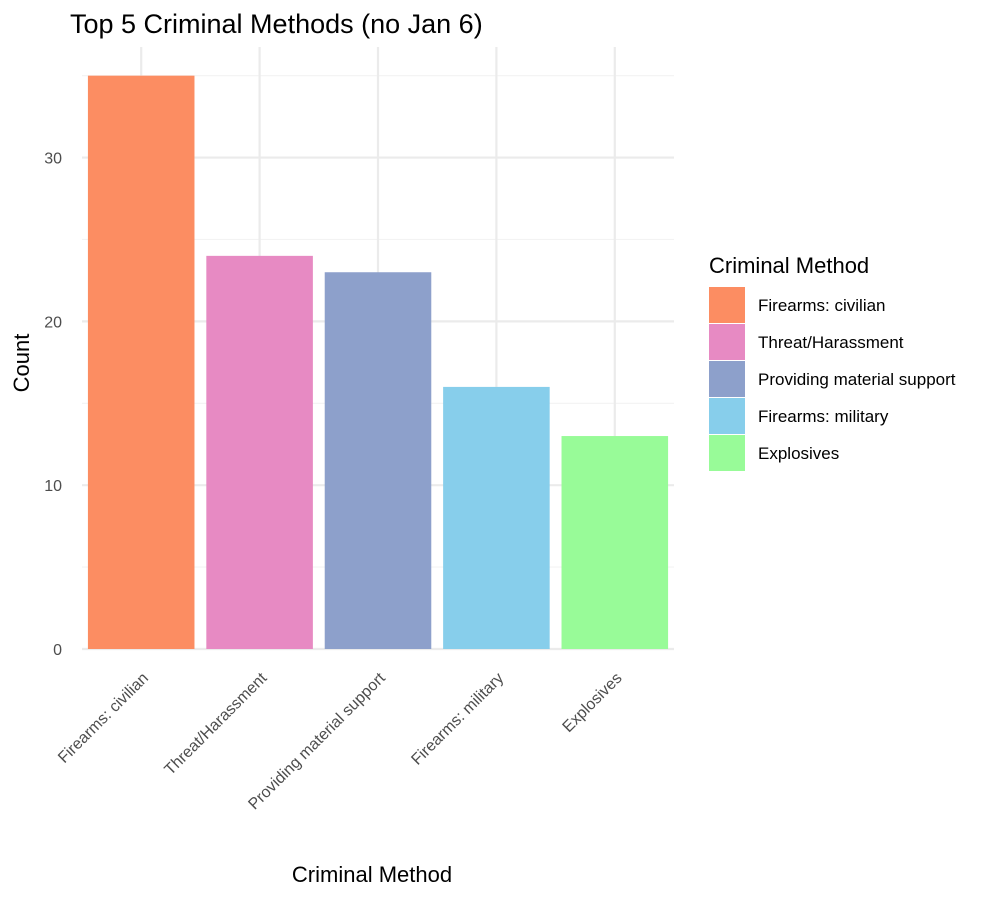  Describe the element at coordinates (57, 650) in the screenshot. I see `y-tick-label: 0` at that location.